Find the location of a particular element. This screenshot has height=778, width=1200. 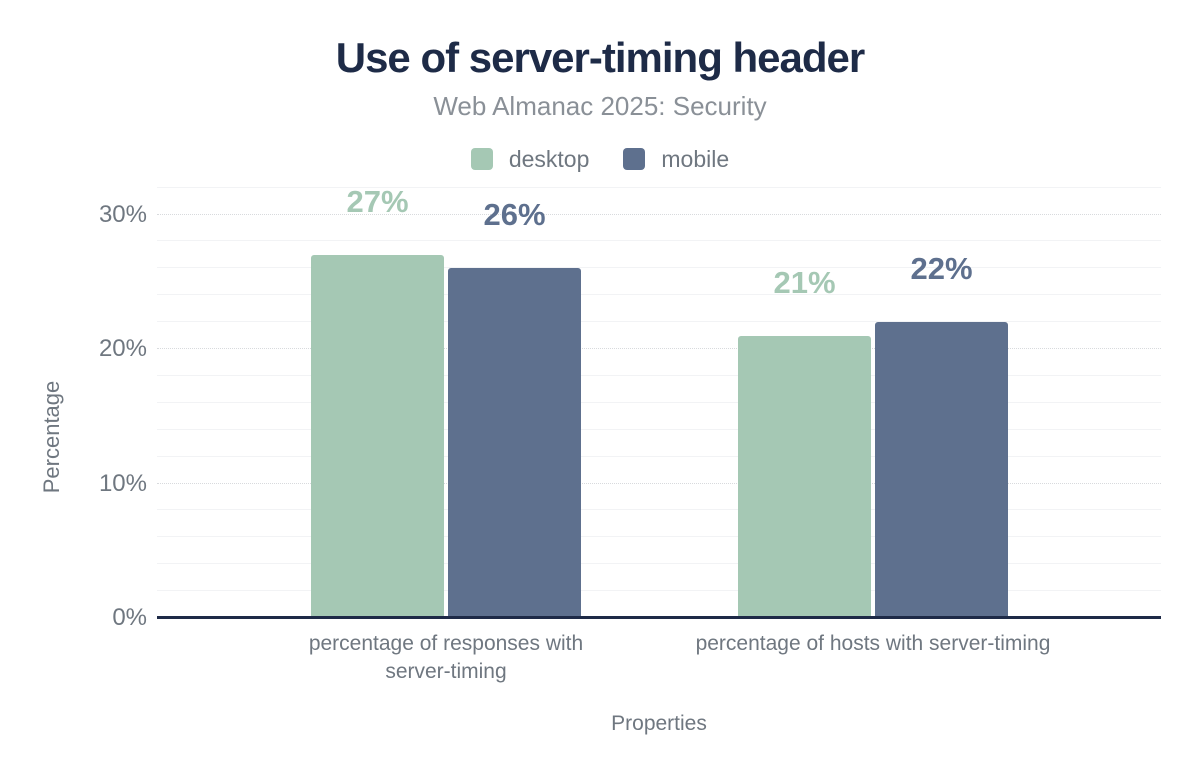

y-tick-label: 20% is located at coordinates (122, 348).